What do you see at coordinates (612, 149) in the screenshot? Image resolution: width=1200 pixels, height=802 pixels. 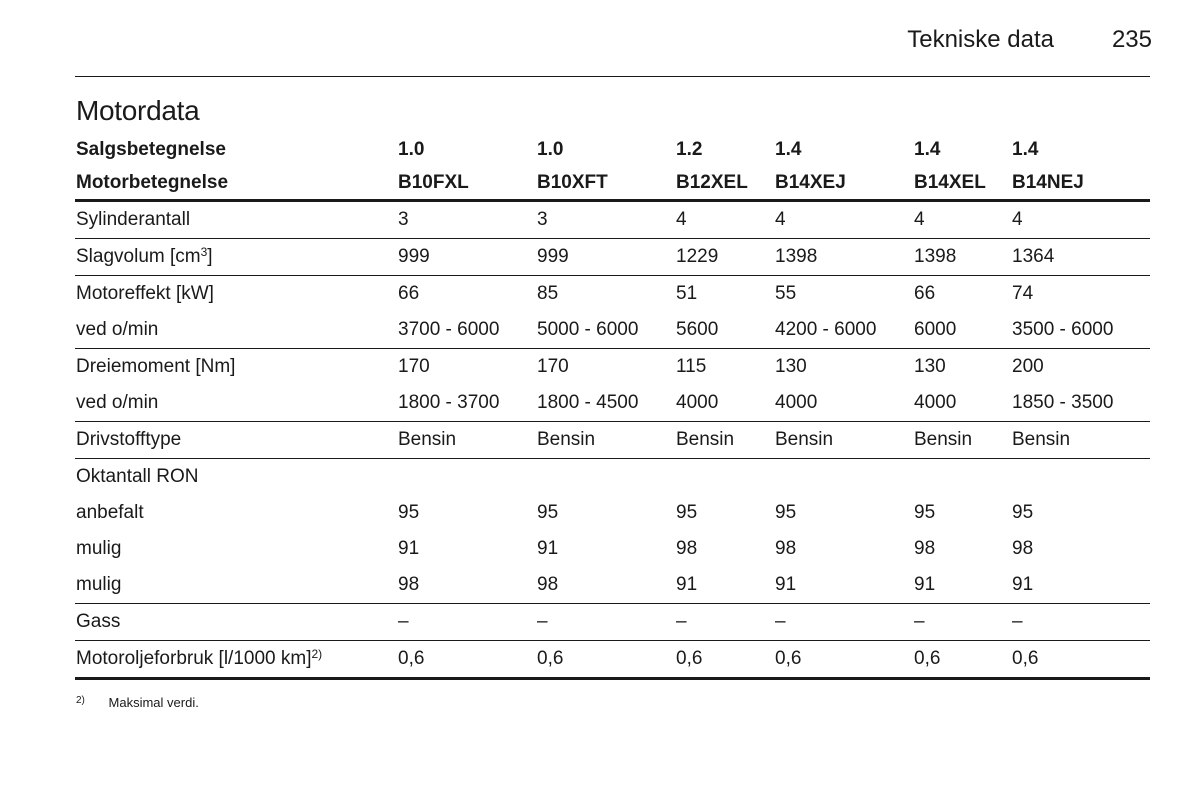 I see `header-row-sales-designation: Salgsbetegnelse 1.0 1.0 1.2 1.4 1.4 1.4` at bounding box center [612, 149].